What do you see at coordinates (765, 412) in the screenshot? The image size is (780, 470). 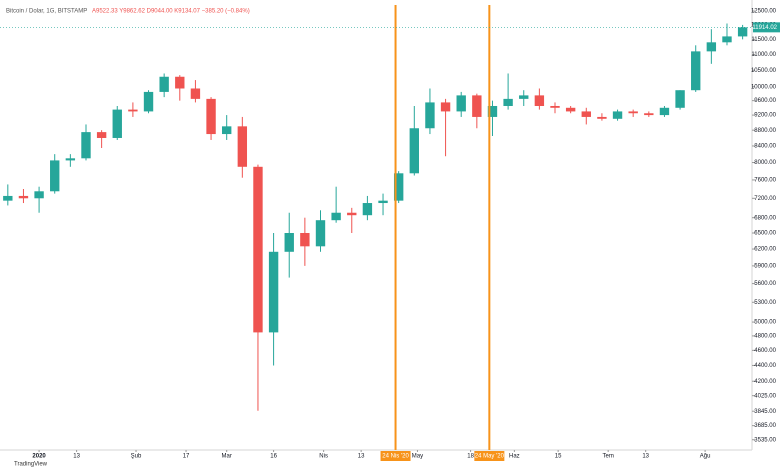 I see `y-tick-label: 3845.00` at bounding box center [765, 412].